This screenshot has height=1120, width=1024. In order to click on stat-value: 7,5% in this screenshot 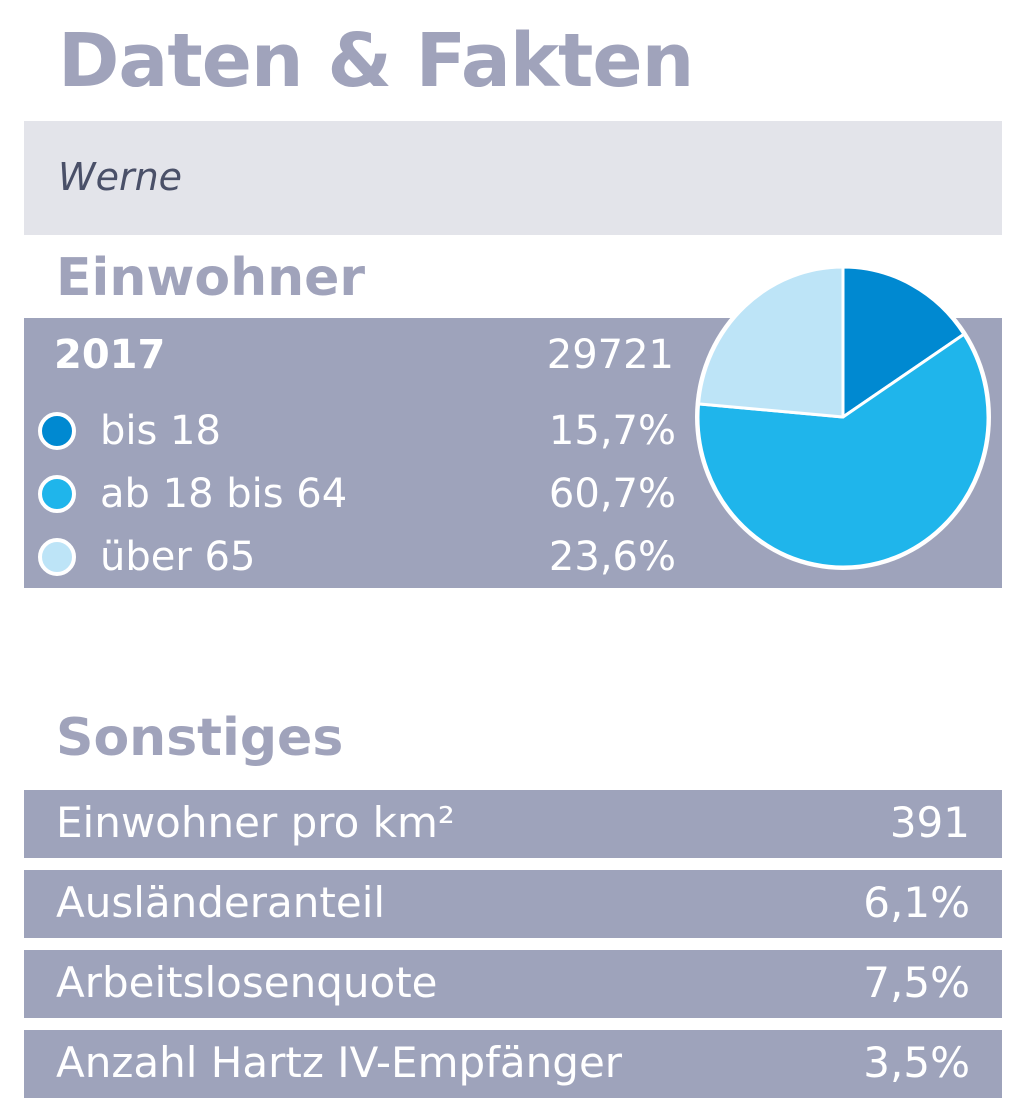, I will do `click(916, 982)`.